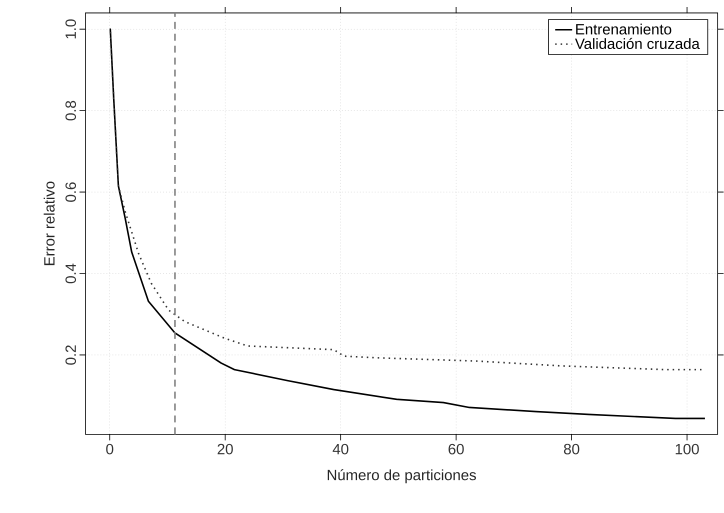  What do you see at coordinates (687, 449) in the screenshot?
I see `x-tick-label: 100` at bounding box center [687, 449].